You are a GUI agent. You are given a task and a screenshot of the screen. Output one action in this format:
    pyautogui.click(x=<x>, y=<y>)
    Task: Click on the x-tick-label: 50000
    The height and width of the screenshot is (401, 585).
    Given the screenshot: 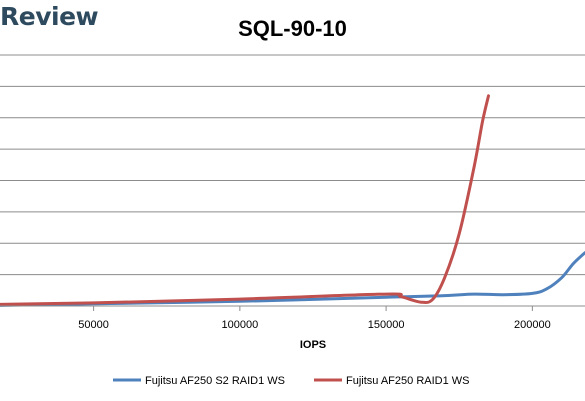 What is the action you would take?
    pyautogui.click(x=93, y=325)
    